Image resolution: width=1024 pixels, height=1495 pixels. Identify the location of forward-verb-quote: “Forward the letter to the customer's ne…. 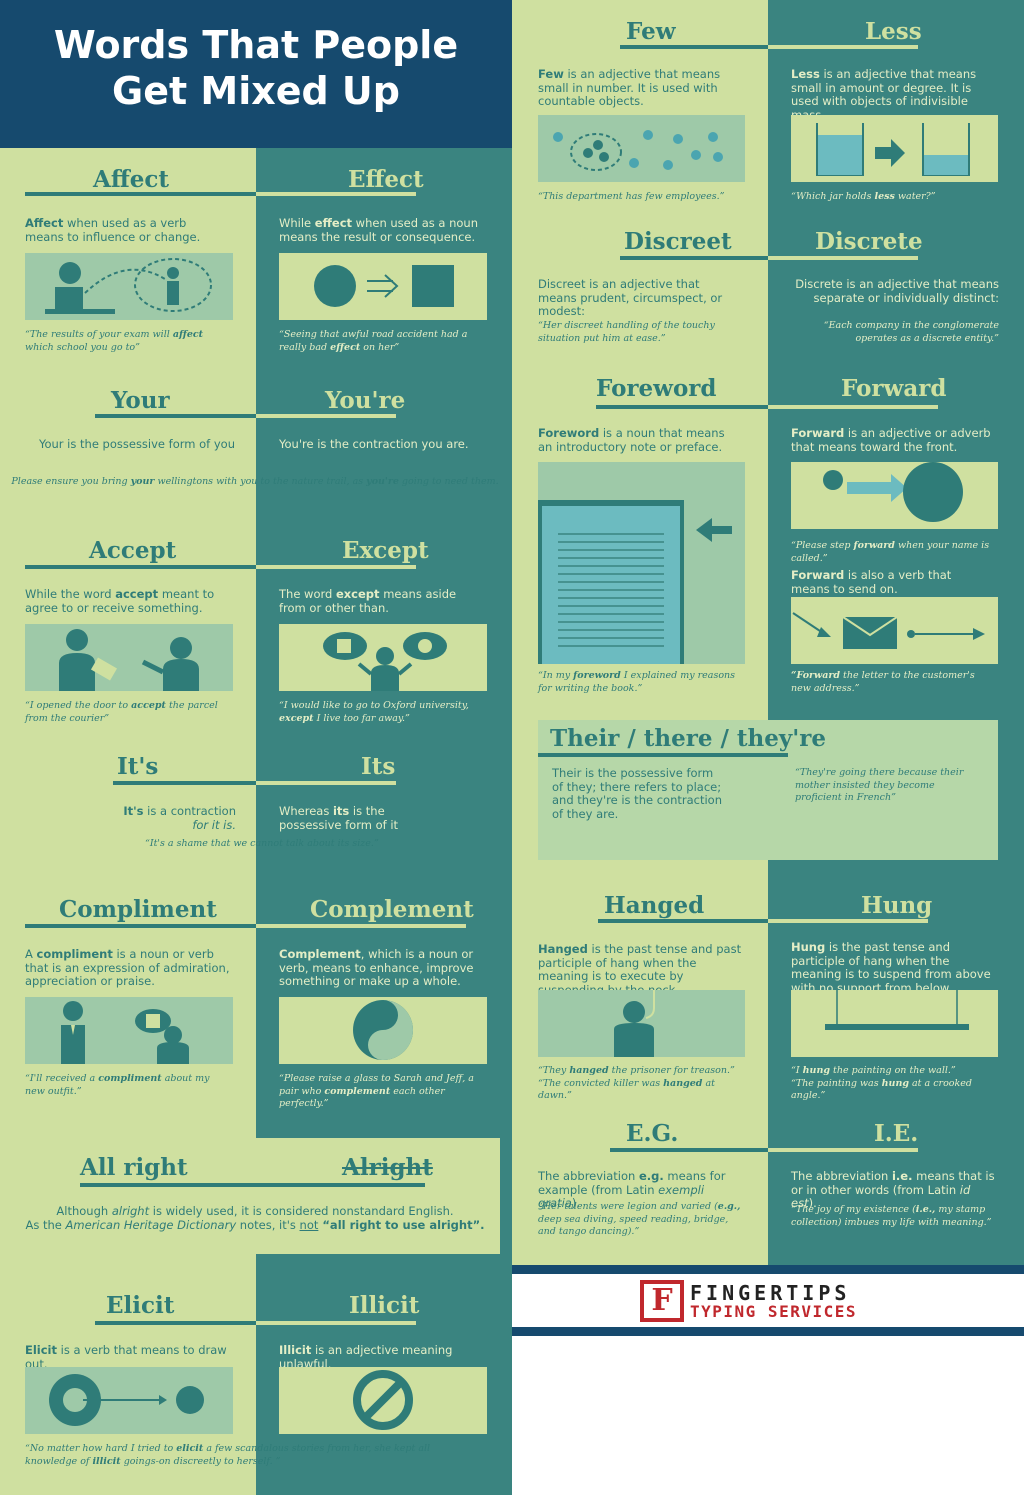
(883, 682).